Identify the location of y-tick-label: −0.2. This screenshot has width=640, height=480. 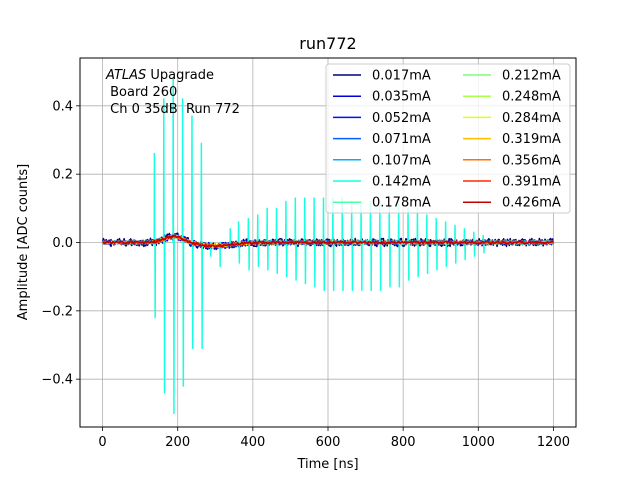
(57, 311).